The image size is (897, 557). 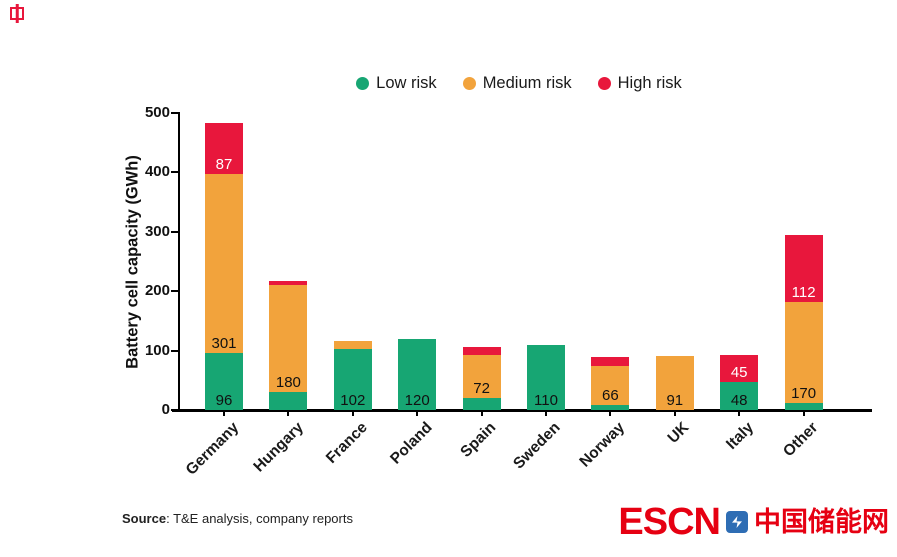 What do you see at coordinates (478, 440) in the screenshot?
I see `x-axis-label: Spain` at bounding box center [478, 440].